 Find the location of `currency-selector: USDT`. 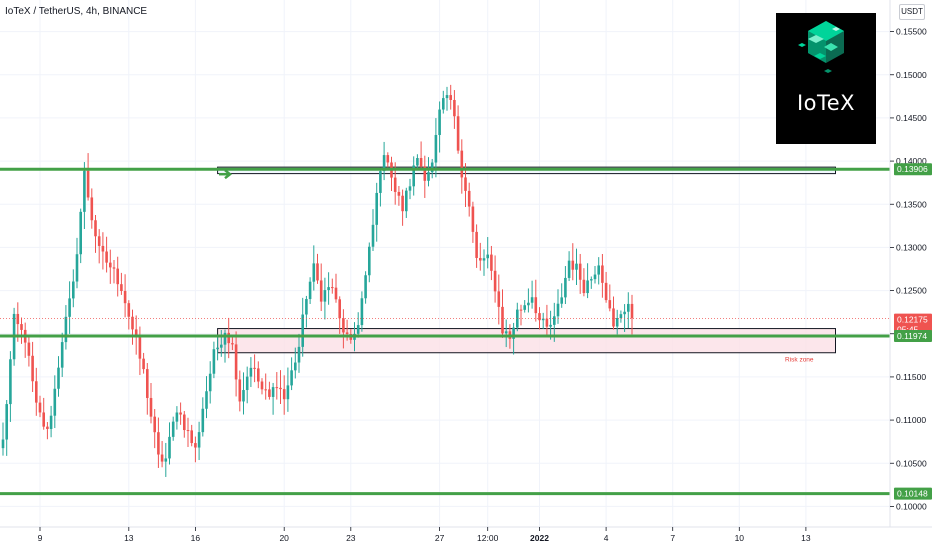

currency-selector: USDT is located at coordinates (912, 12).